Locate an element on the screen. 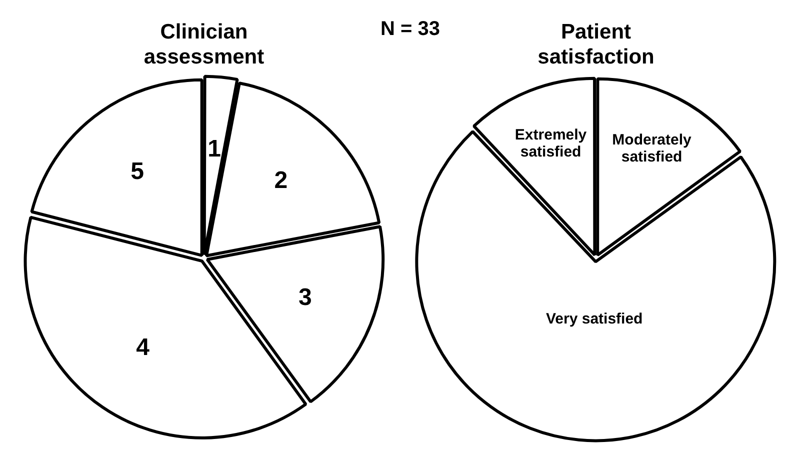 The width and height of the screenshot is (800, 458). chart-title: Clinician assessment is located at coordinates (204, 44).